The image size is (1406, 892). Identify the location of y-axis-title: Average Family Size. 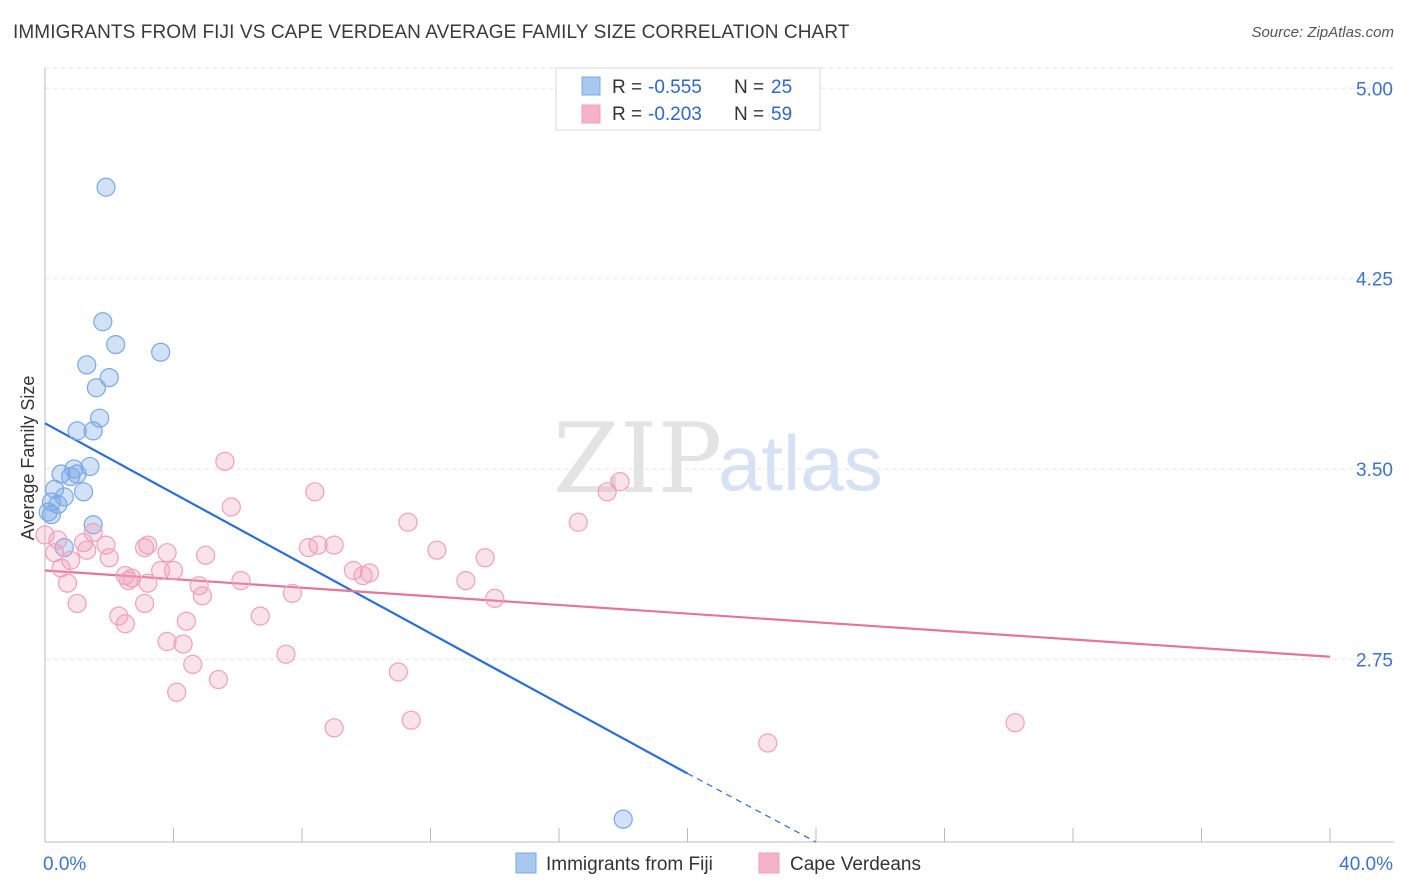
(28, 458).